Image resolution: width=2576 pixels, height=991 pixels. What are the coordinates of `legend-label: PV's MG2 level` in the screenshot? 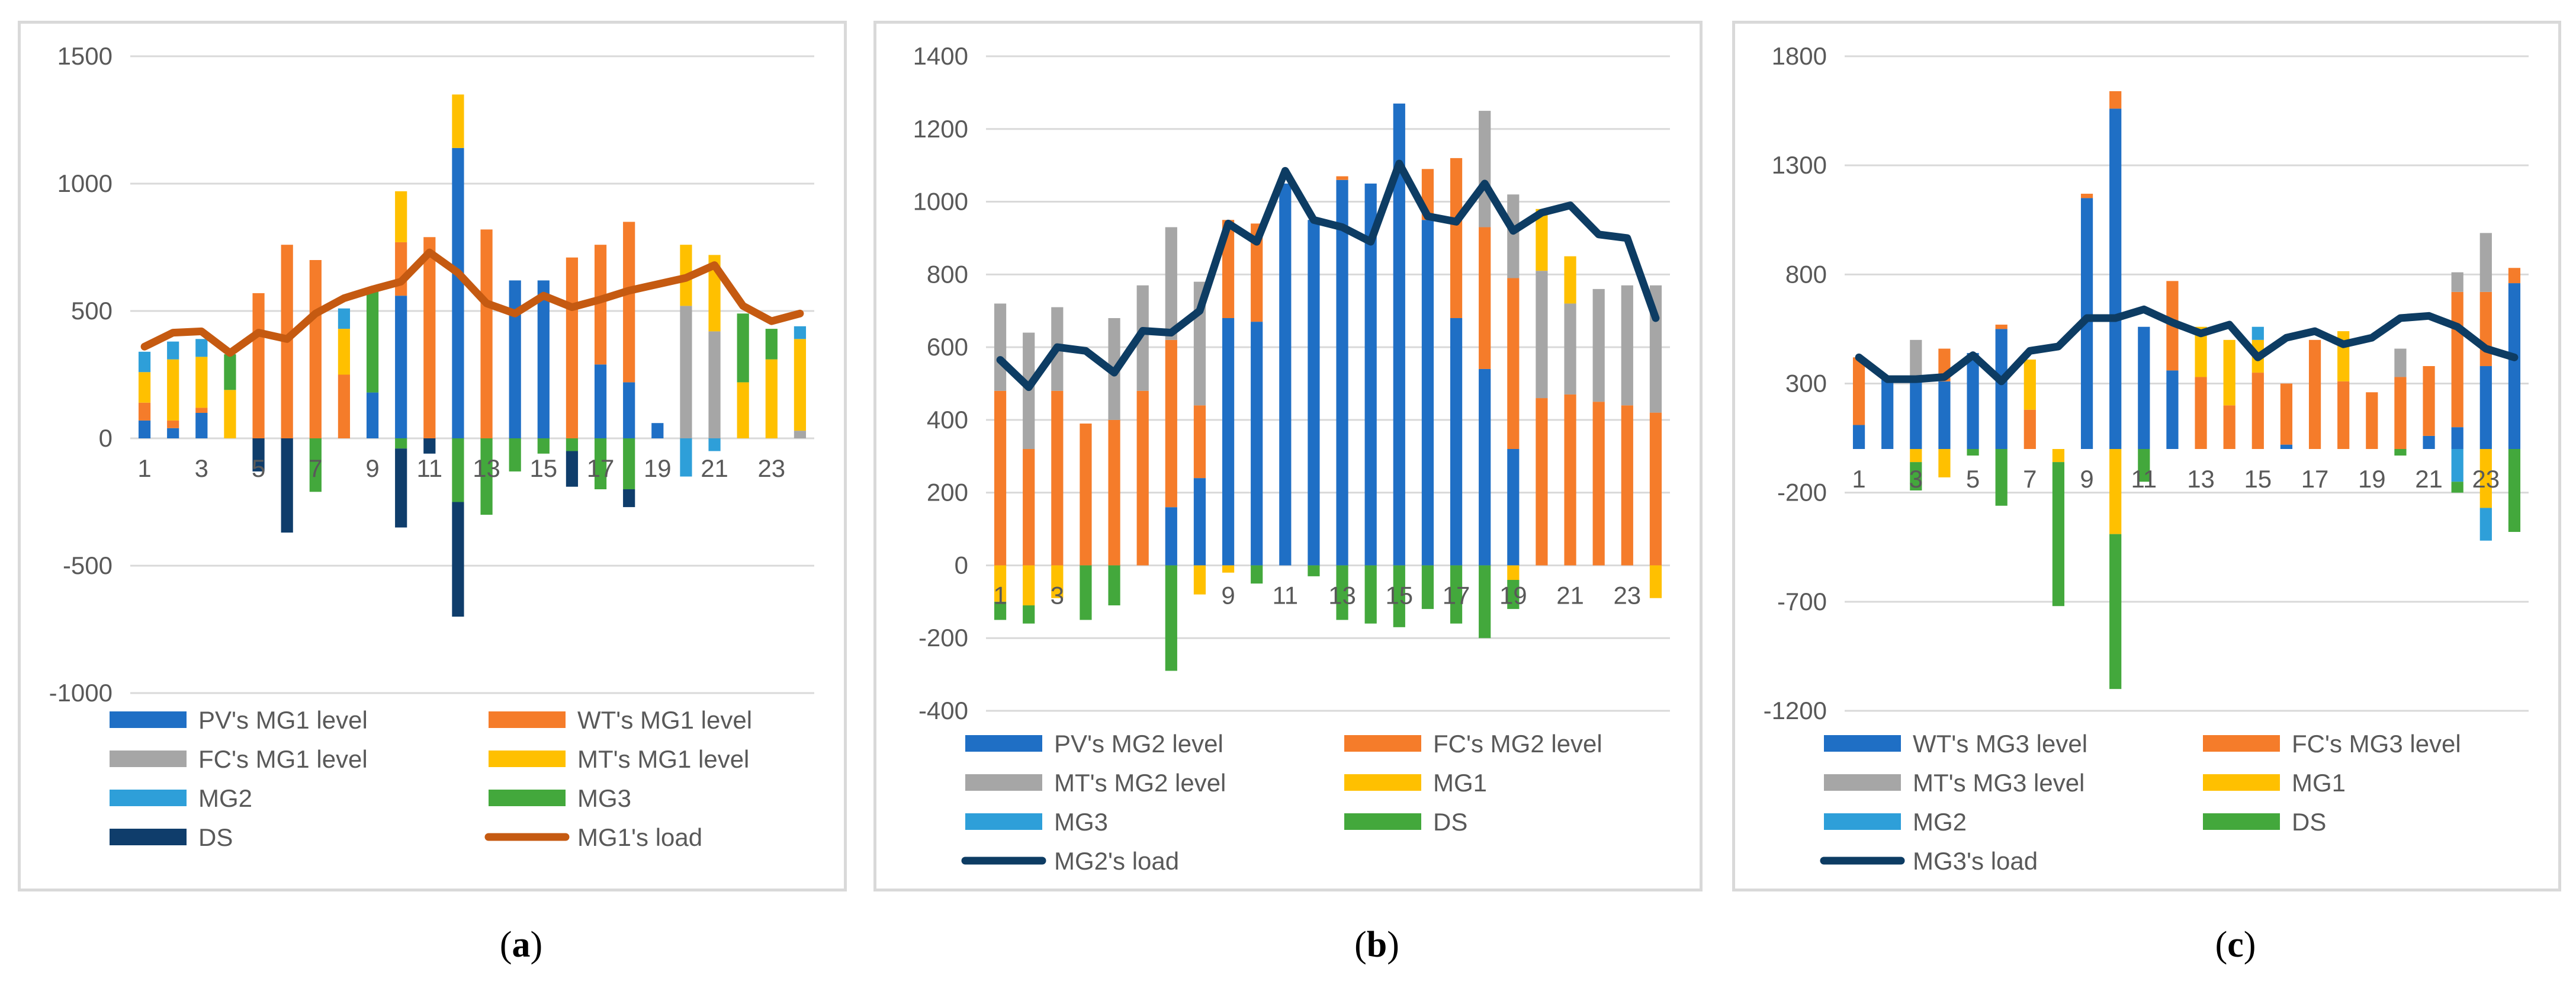 It's located at (1138, 744).